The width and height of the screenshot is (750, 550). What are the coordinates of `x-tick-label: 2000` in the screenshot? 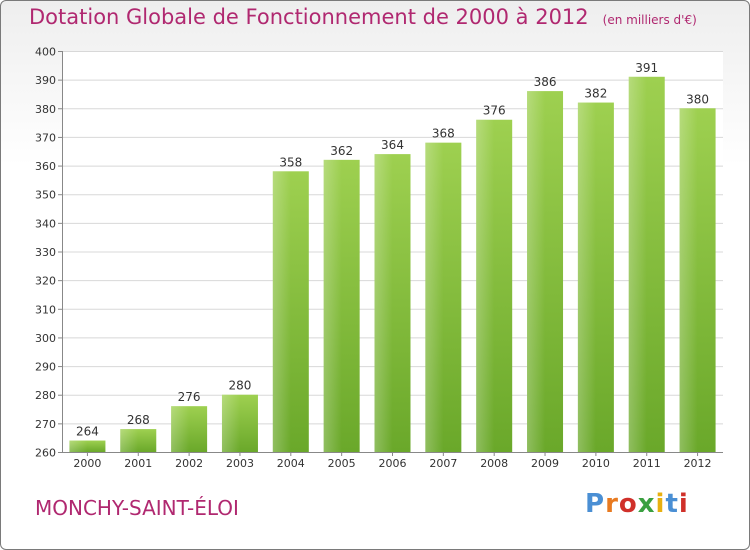 It's located at (87, 463).